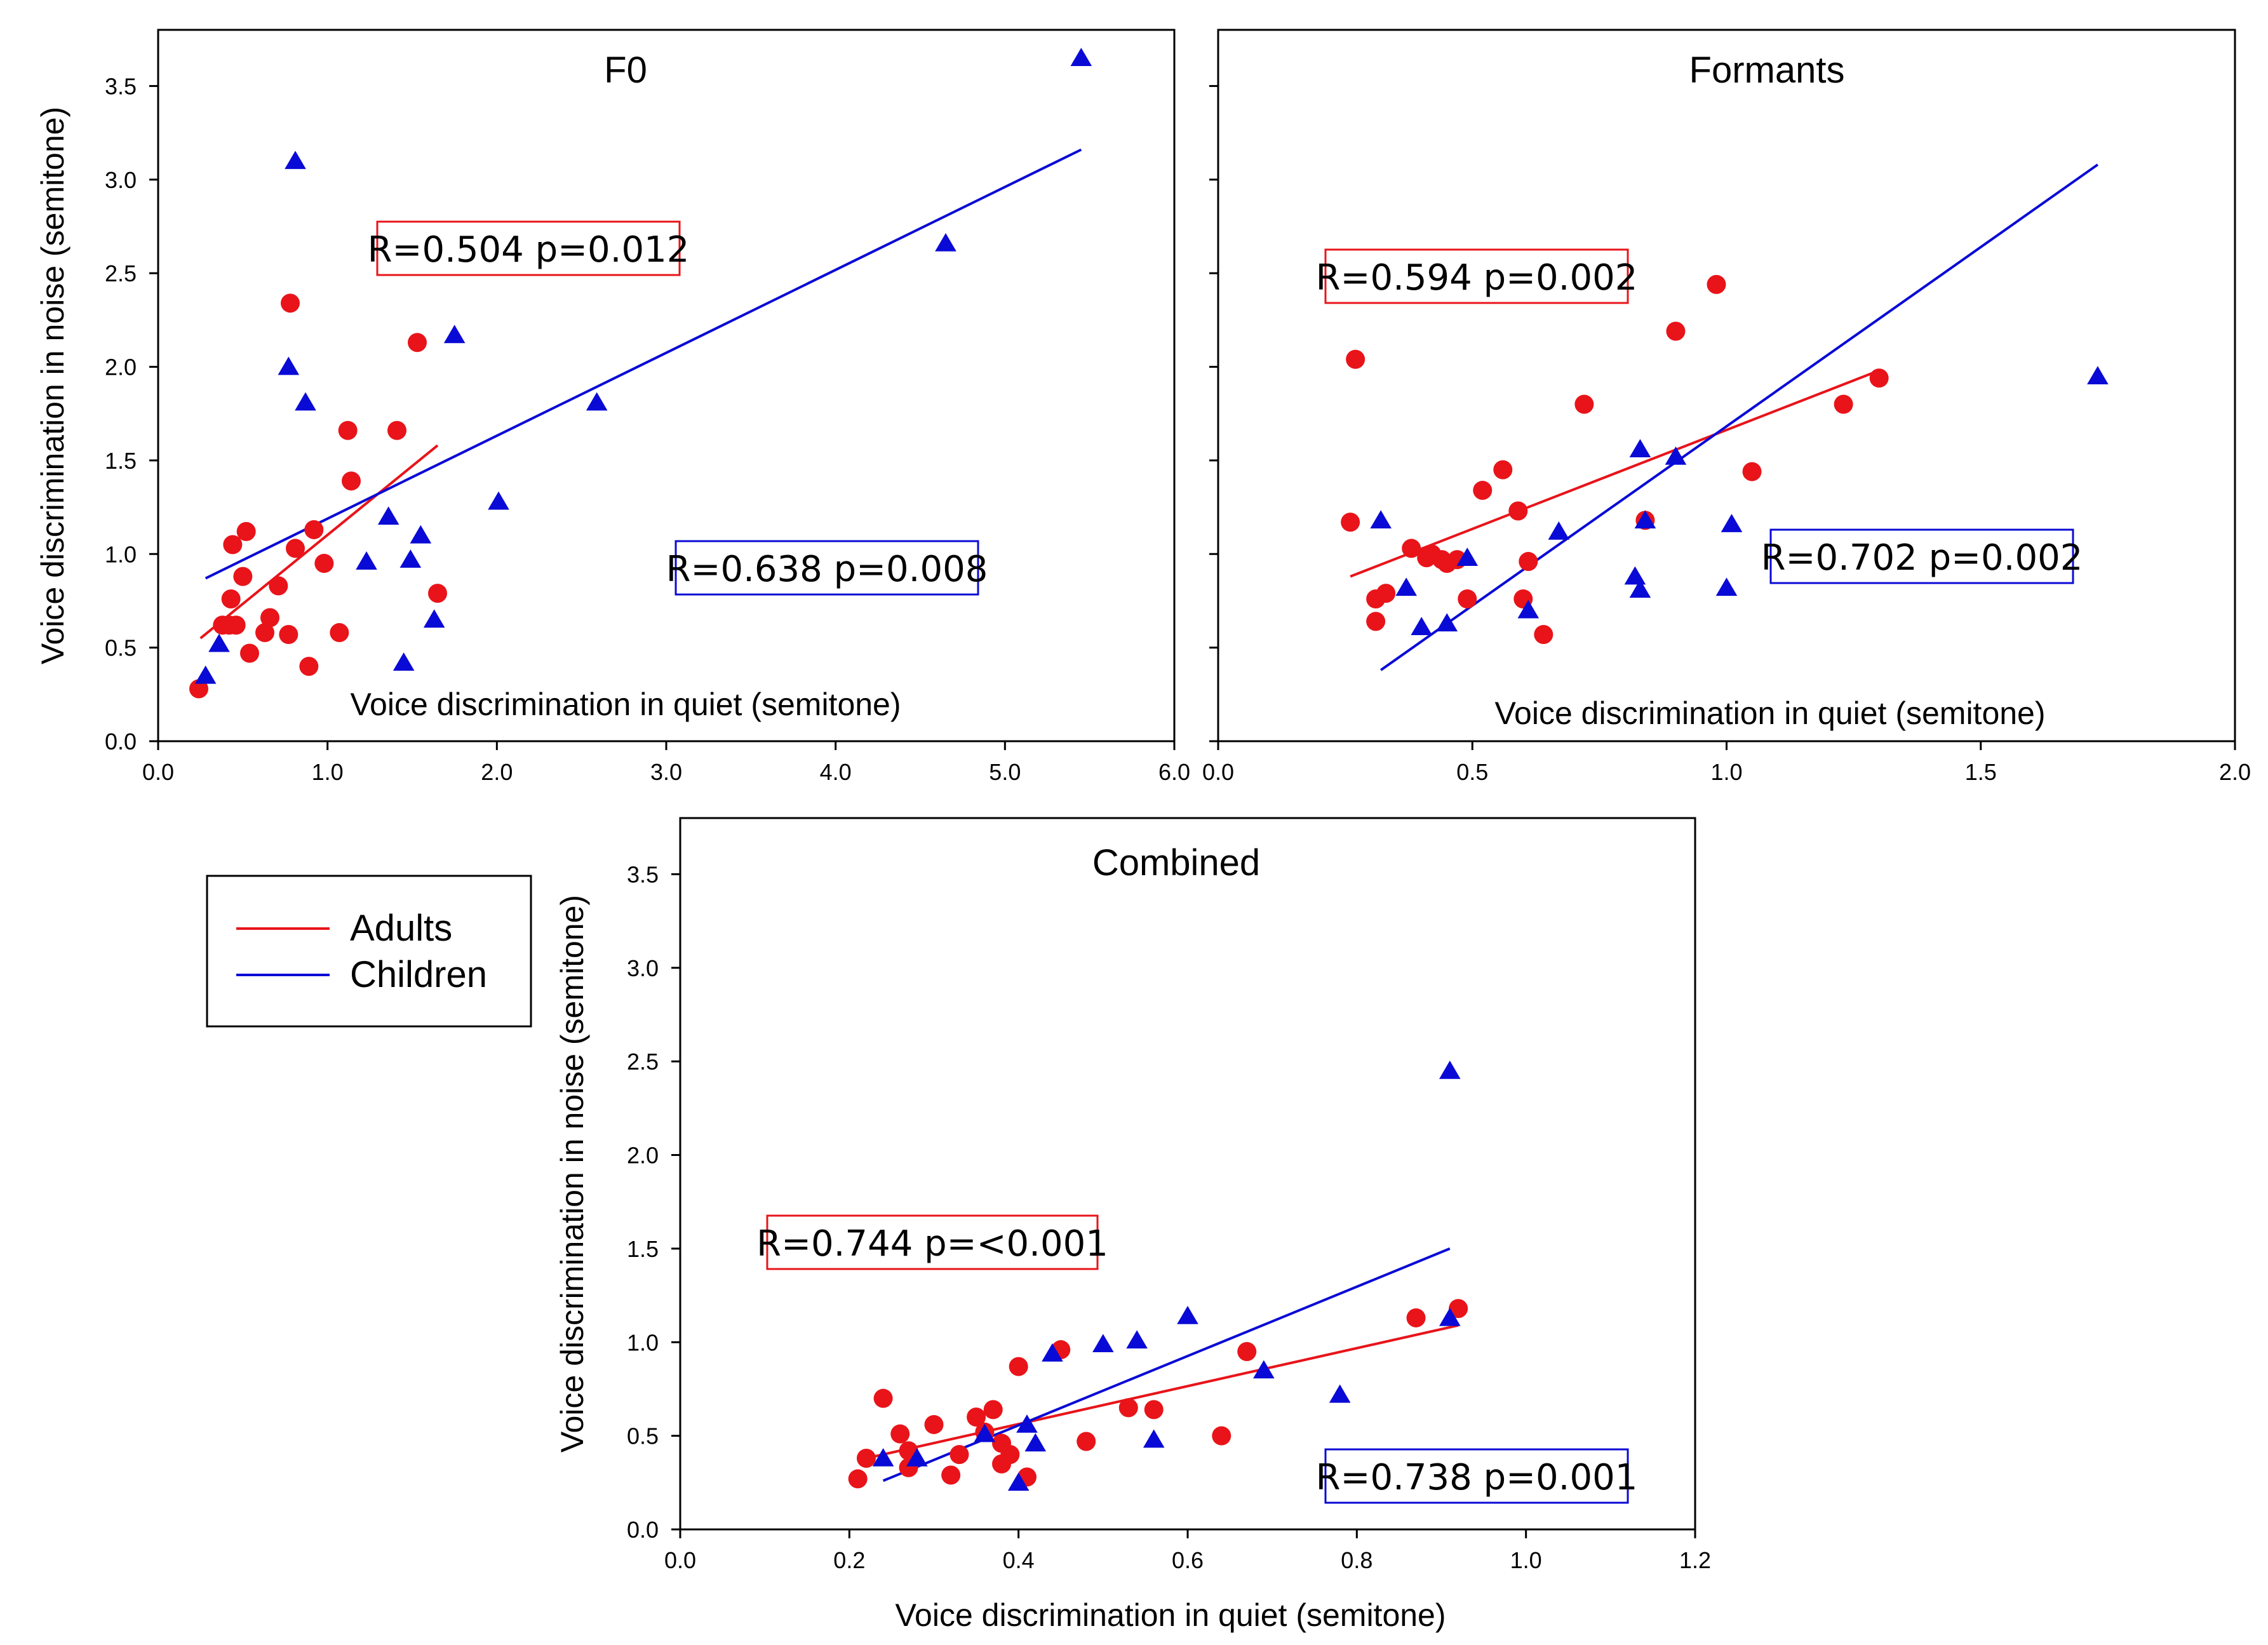  I want to click on x-tick-label: 0.4, so click(1019, 1560).